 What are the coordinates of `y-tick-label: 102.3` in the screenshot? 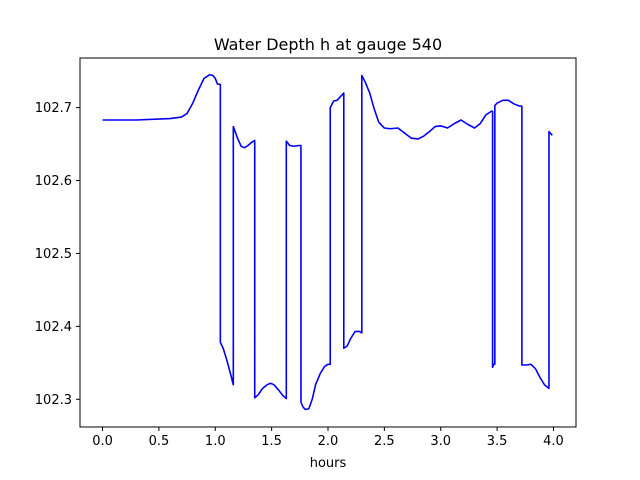 It's located at (53, 400).